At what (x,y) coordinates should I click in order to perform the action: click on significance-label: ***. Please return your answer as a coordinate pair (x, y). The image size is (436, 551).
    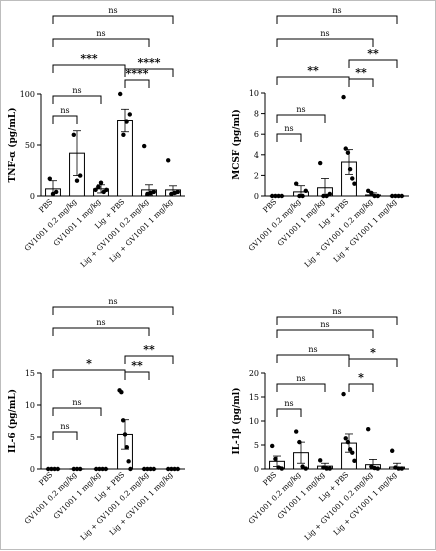
    Looking at the image, I should click on (89, 58).